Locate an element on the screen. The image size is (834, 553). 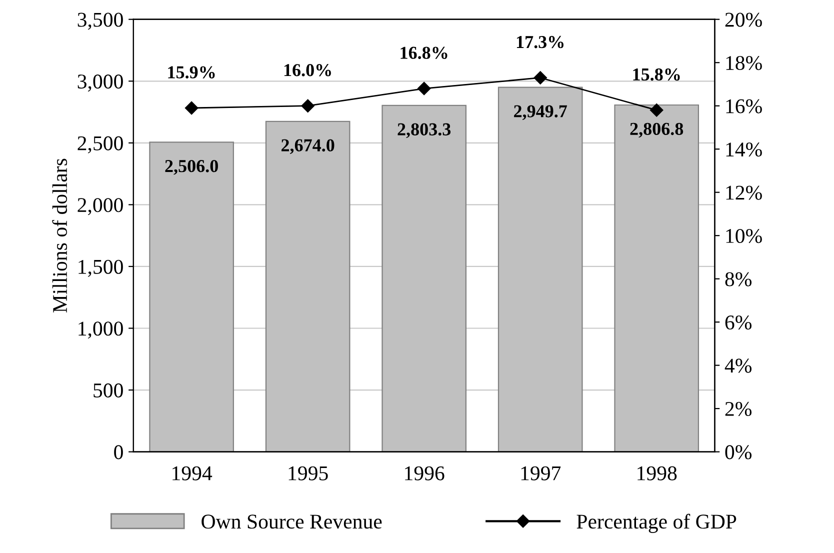
y2-tick-label: 4% is located at coordinates (738, 365).